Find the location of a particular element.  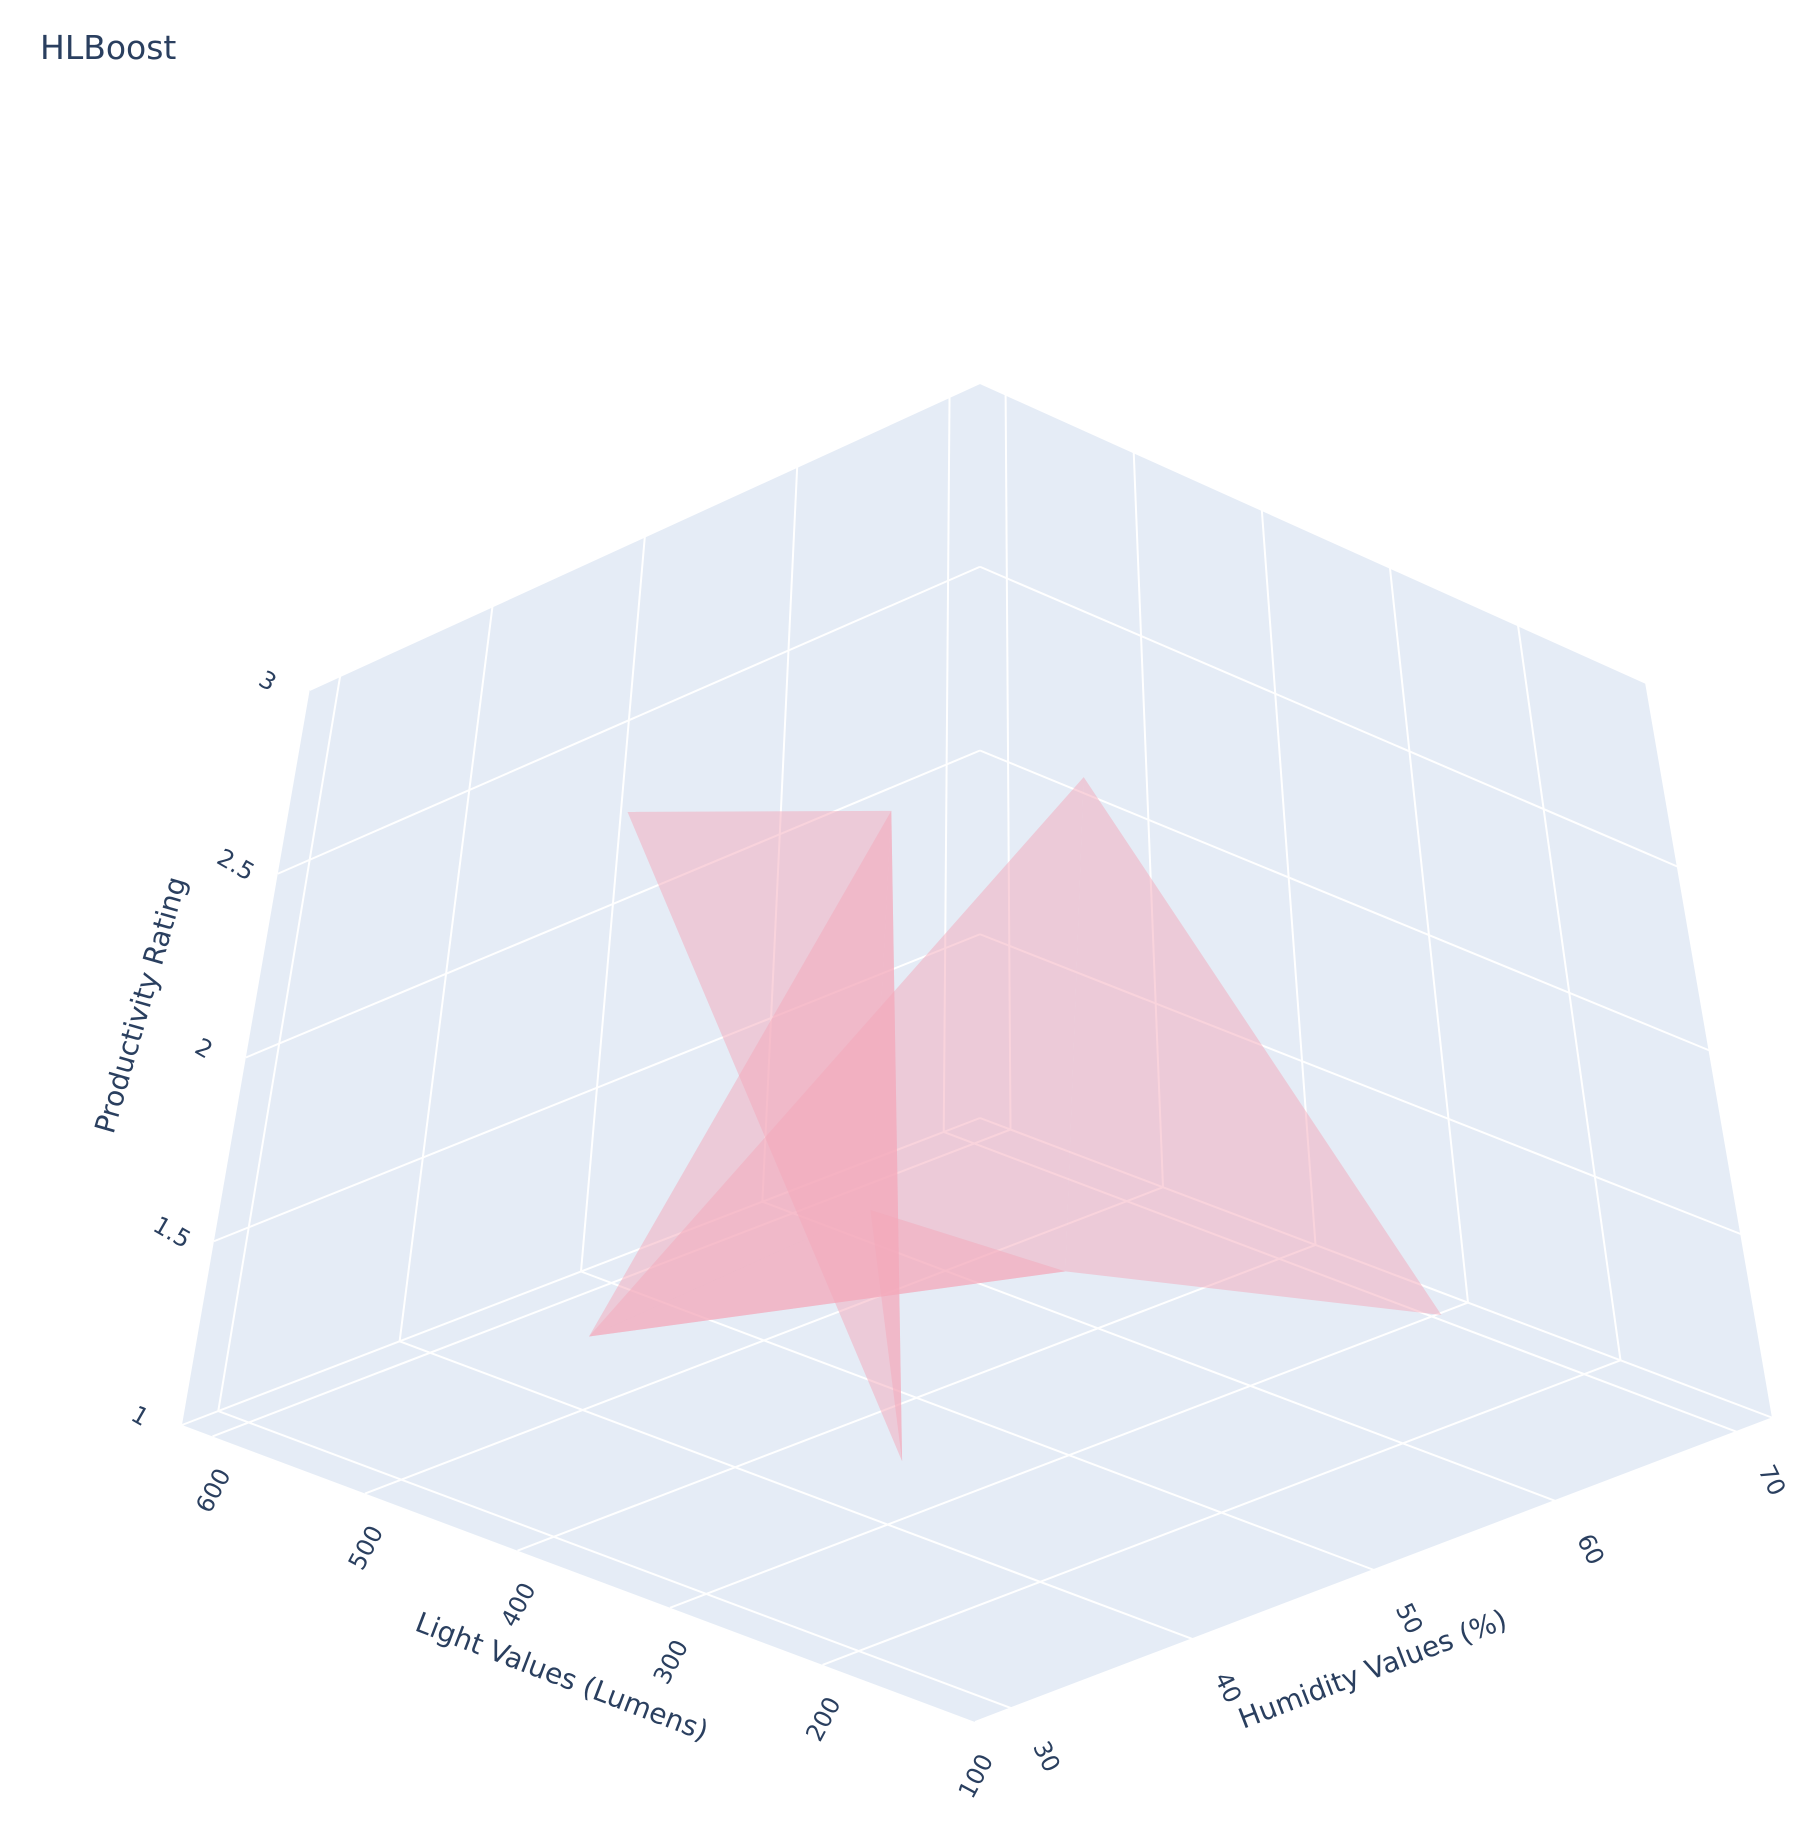

tick-label-x: 600 is located at coordinates (213, 1491).